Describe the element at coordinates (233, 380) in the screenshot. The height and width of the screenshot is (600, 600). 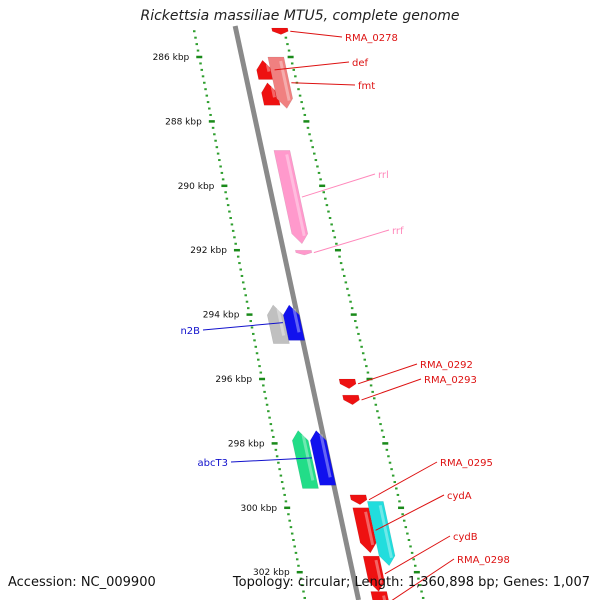
I see `kbp-tick-label: 296 kbp` at that location.